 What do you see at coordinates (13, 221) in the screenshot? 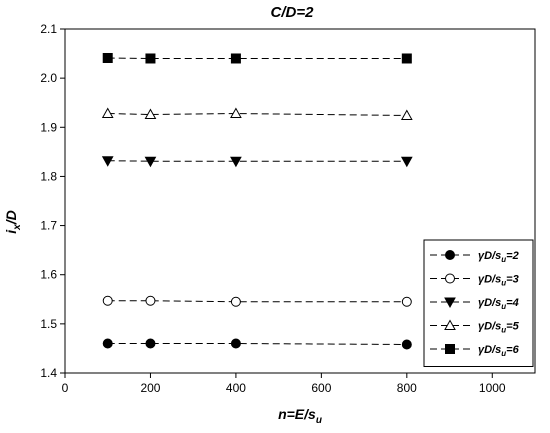
I see `y-axis-label: ix/D` at bounding box center [13, 221].